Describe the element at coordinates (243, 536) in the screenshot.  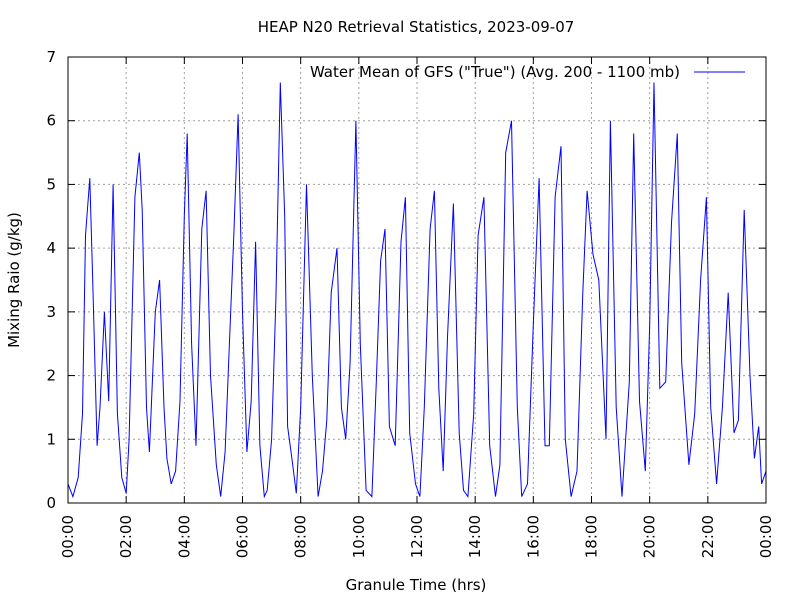
I see `x-tick-label: 06:00` at that location.